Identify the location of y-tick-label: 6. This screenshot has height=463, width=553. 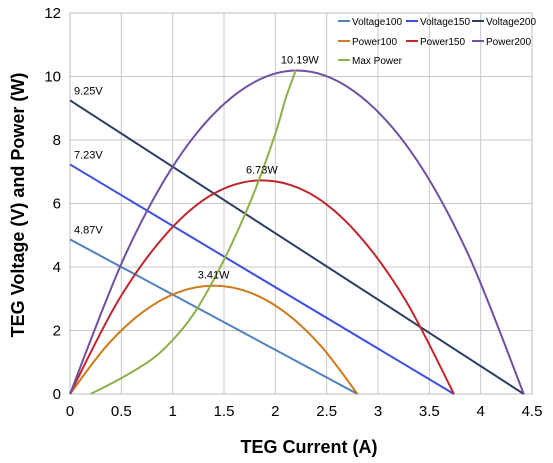
(57, 204).